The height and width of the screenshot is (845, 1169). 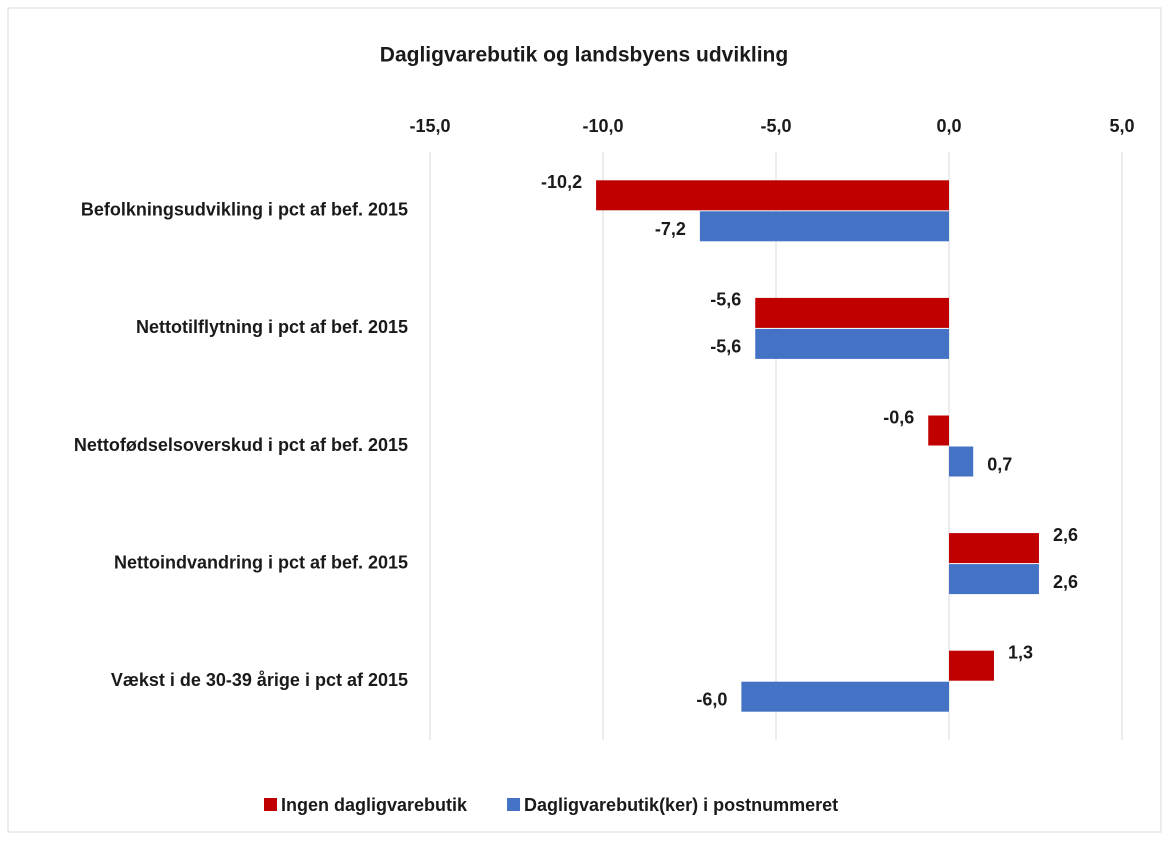 What do you see at coordinates (999, 464) in the screenshot?
I see `value-label: 0,7` at bounding box center [999, 464].